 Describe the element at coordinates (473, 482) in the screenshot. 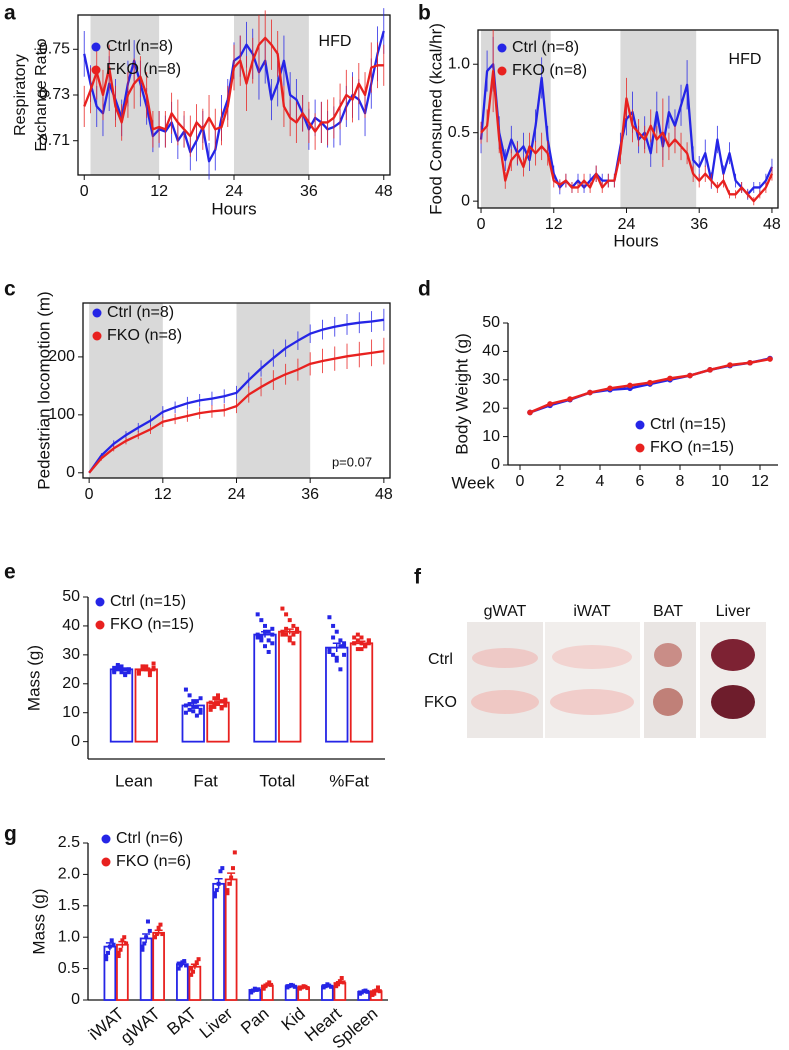

I see `x-axis-label: Week` at that location.